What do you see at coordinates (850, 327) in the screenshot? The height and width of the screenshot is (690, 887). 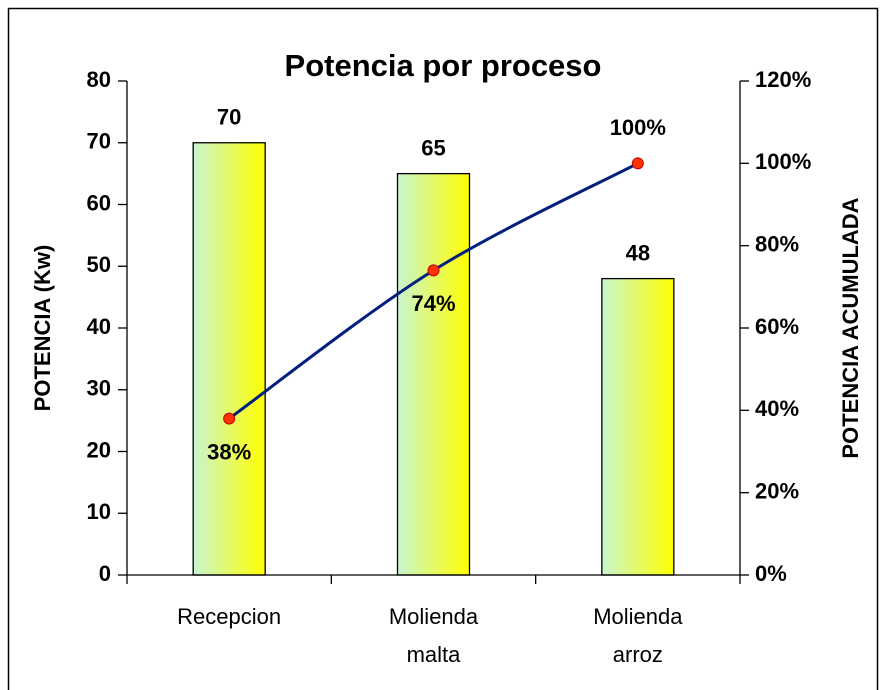 I see `y2-axis-label: POTENCIA ACUMULADA` at bounding box center [850, 327].